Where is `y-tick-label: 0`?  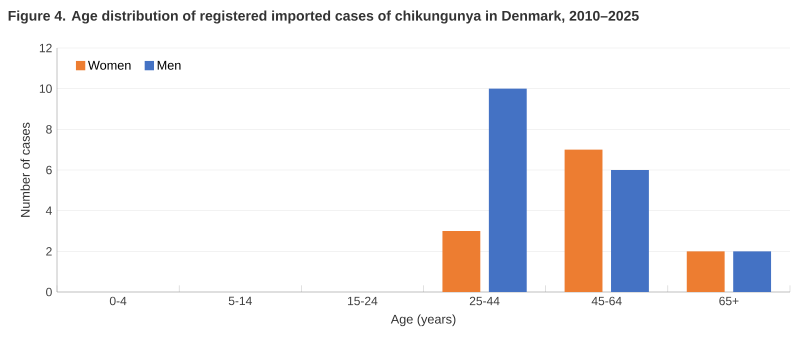 y-tick-label: 0 is located at coordinates (49, 292).